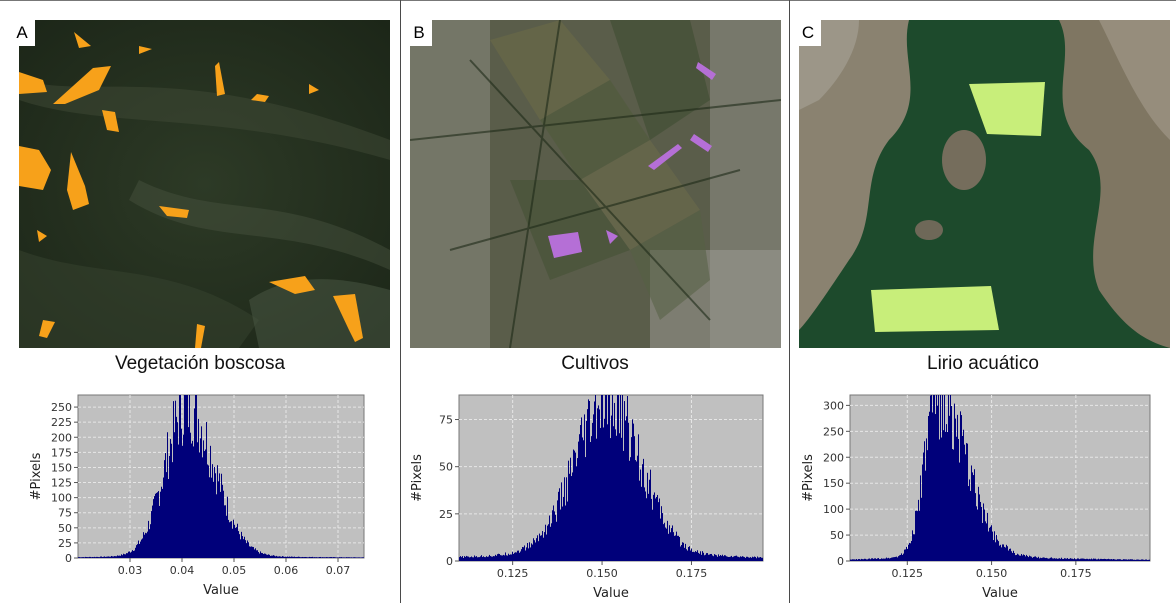  I want to click on y-tick-label: 50, so click(446, 467).